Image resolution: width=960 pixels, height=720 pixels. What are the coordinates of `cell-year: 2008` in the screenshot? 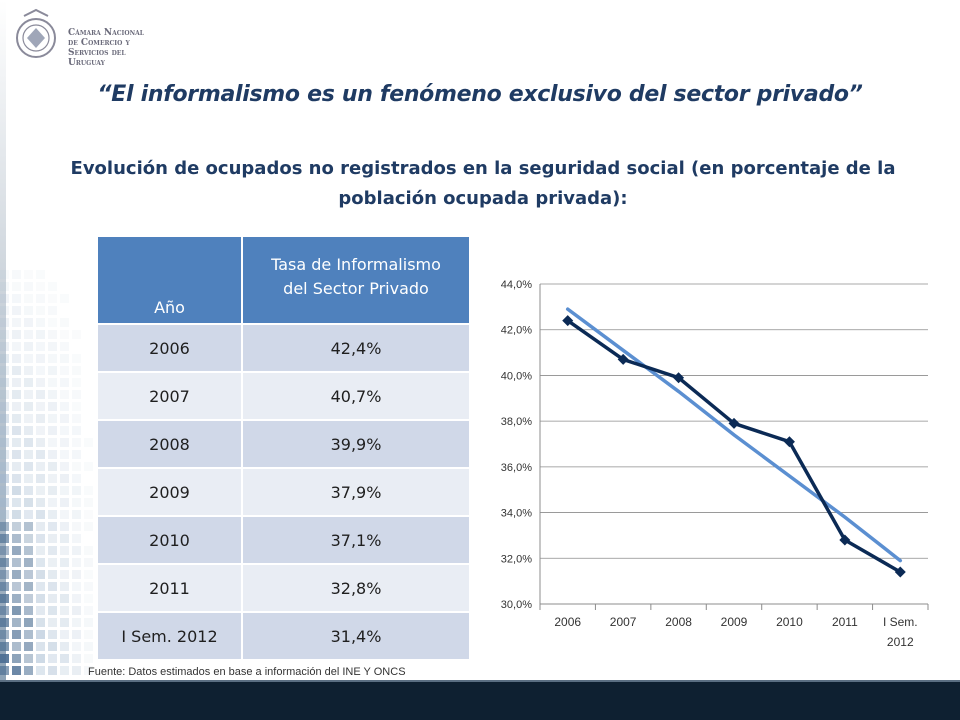 It's located at (170, 443).